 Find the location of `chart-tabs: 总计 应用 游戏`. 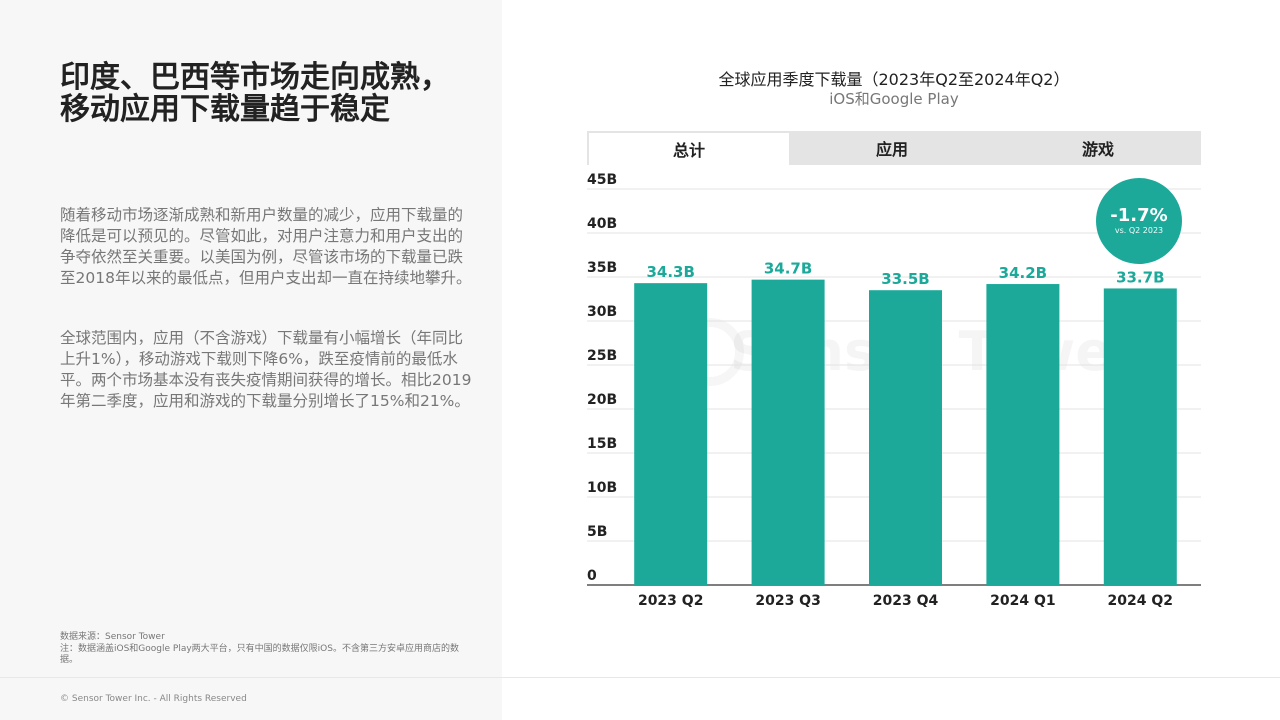

chart-tabs: 总计 应用 游戏 is located at coordinates (894, 148).